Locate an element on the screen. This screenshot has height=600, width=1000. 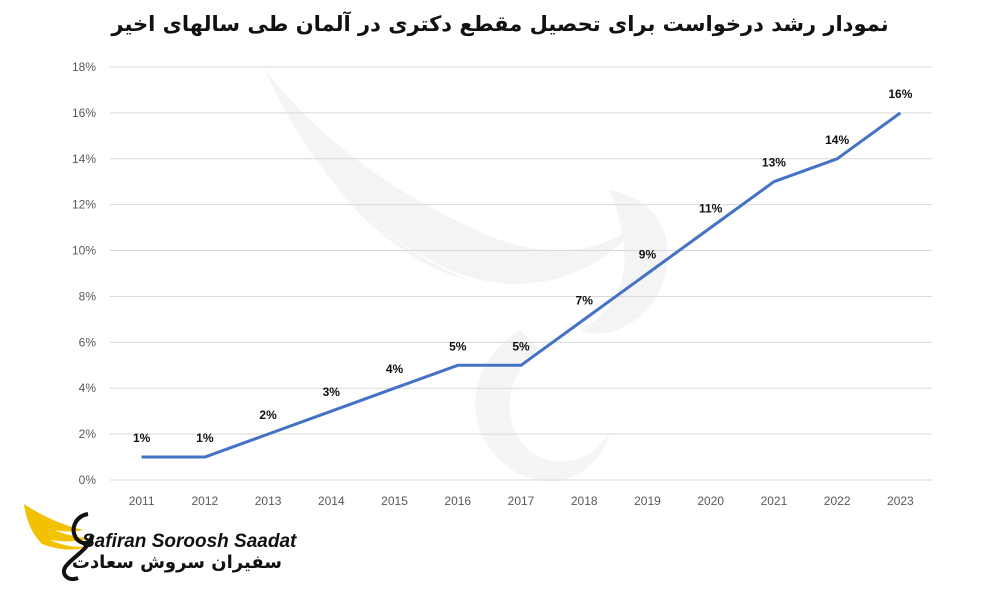
data-label: 3% is located at coordinates (332, 392).